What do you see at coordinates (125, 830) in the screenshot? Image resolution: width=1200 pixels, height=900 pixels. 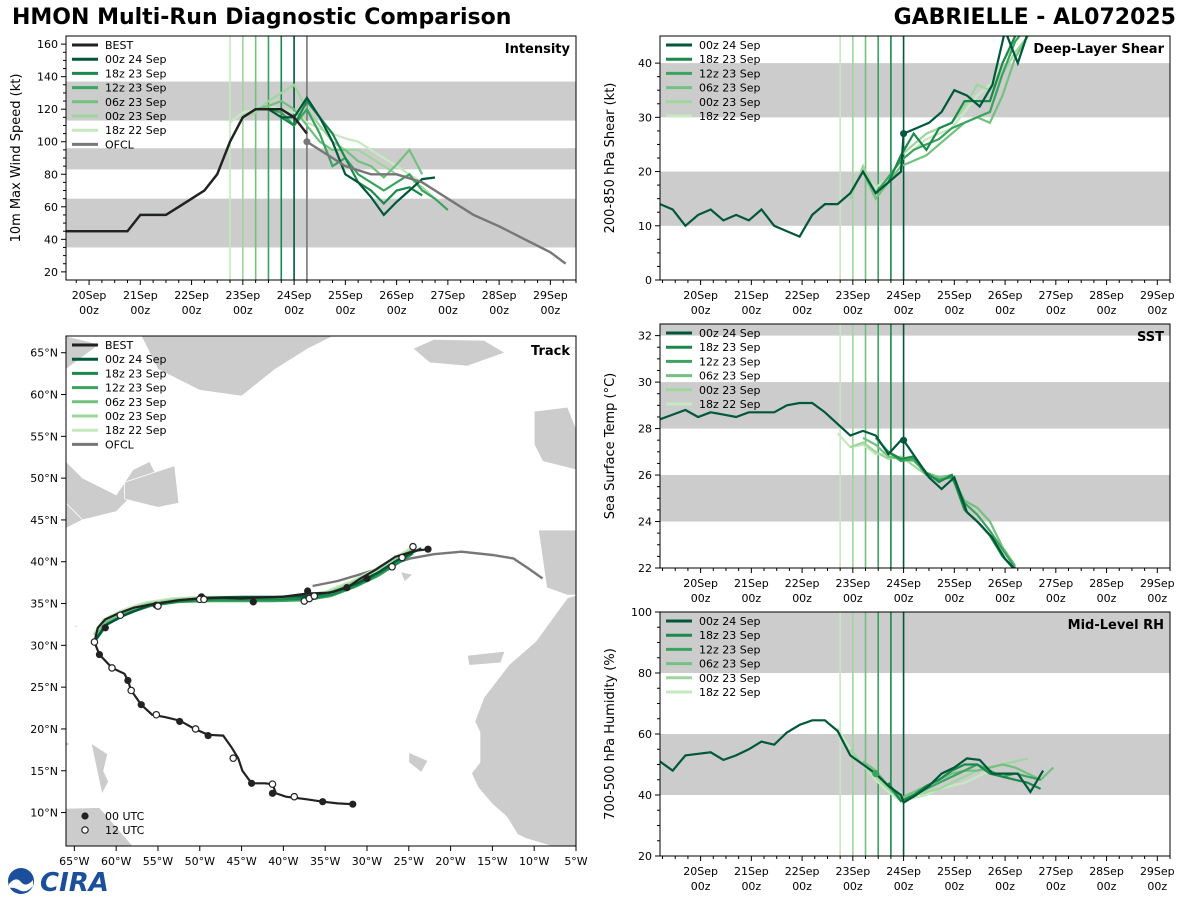 I see `marker-legend-label: 12 UTC` at bounding box center [125, 830].